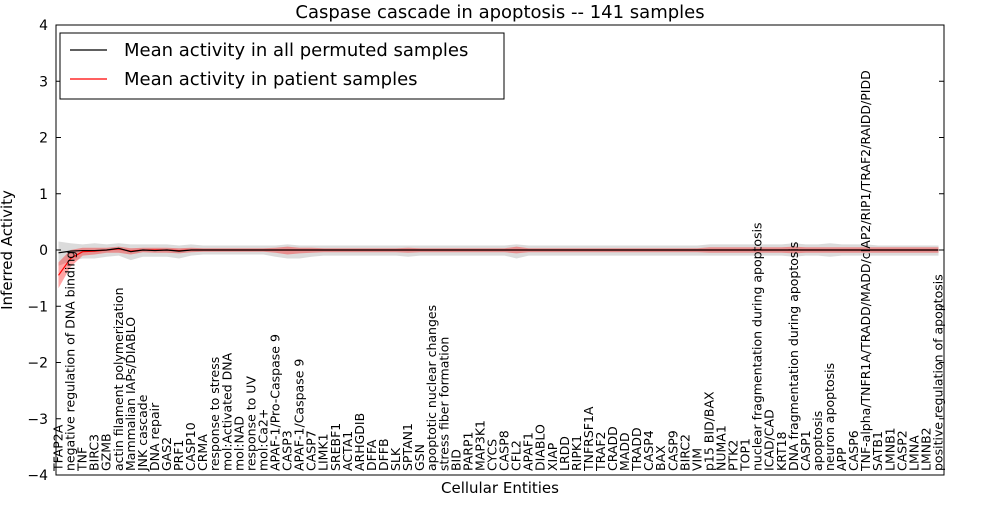 Image resolution: width=1000 pixels, height=505 pixels. I want to click on x-axis-label: Cellular Entities, so click(500, 488).